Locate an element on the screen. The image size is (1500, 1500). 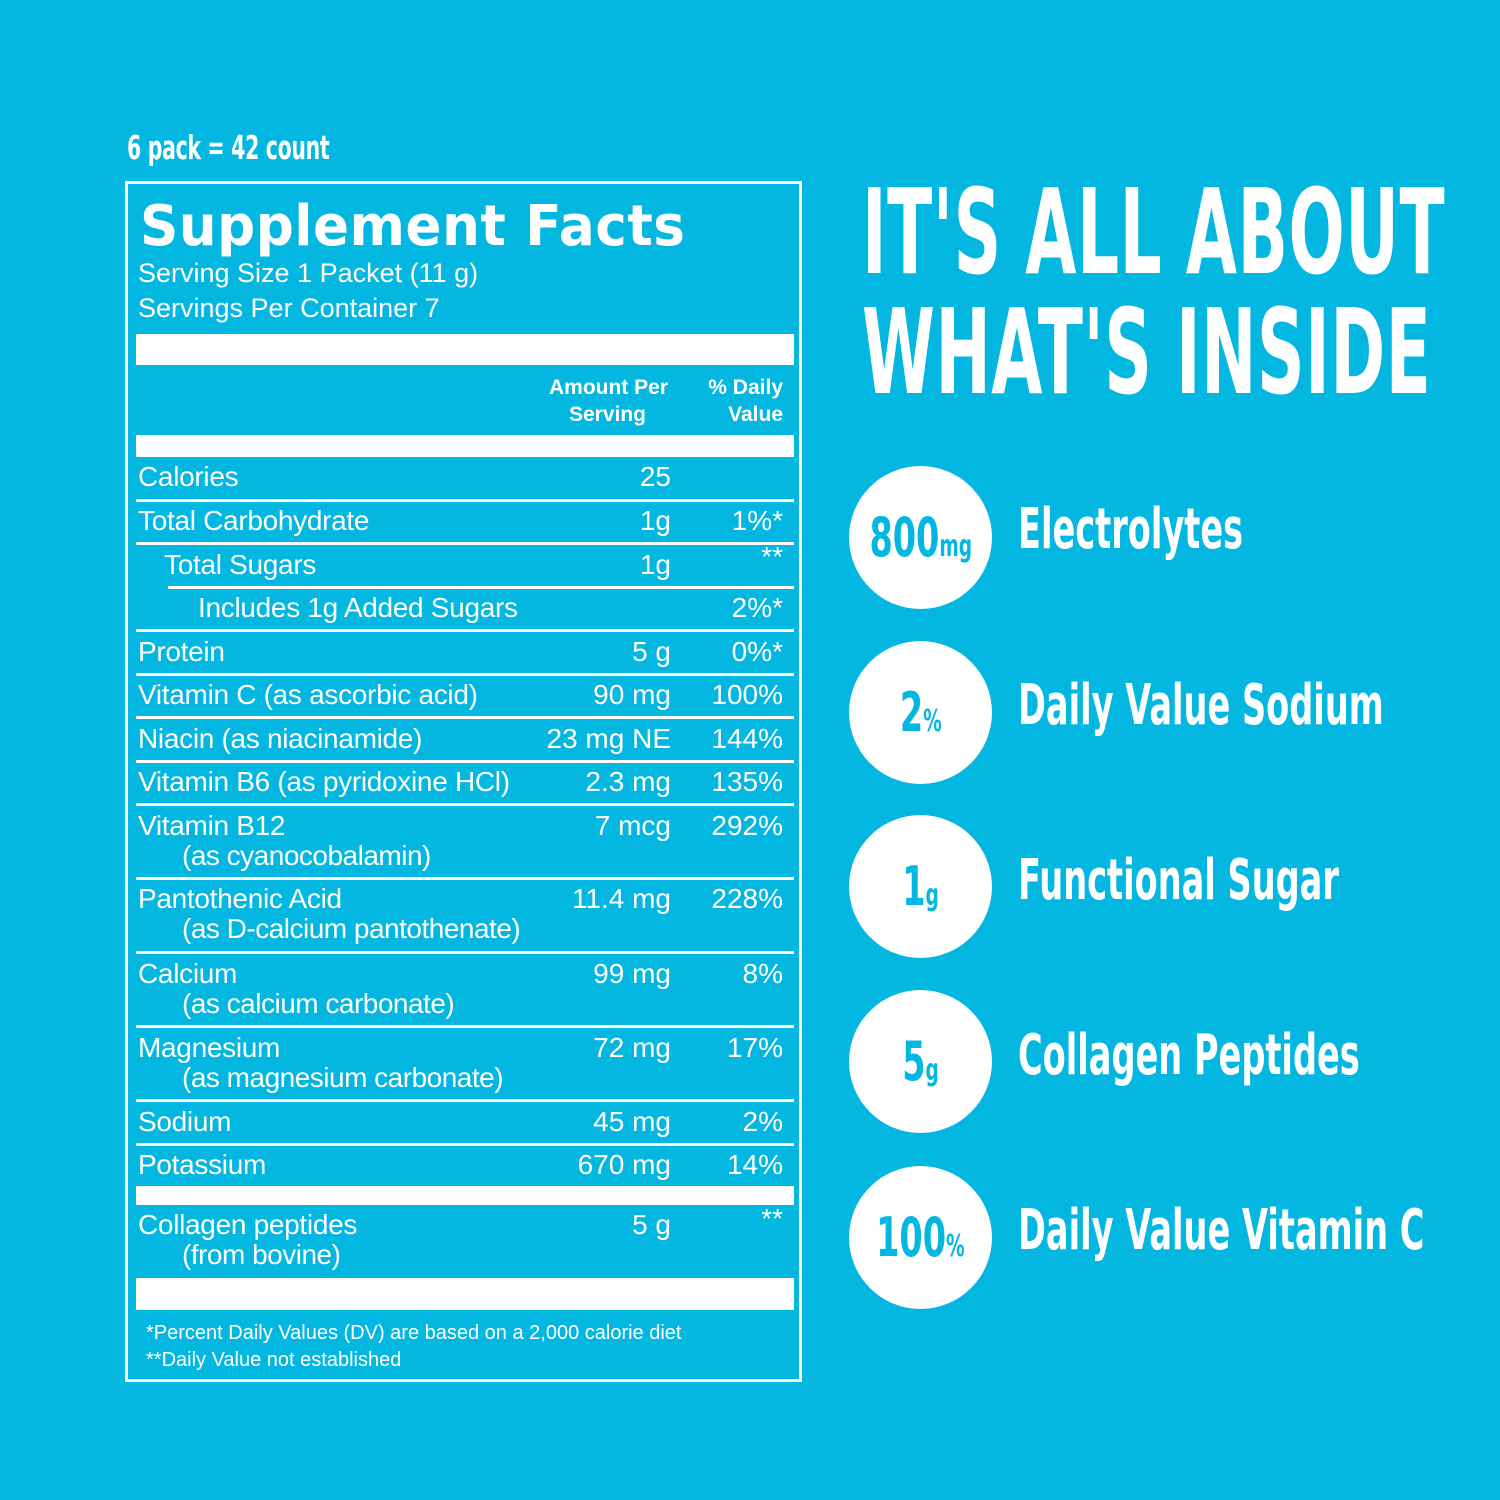
facts-title: Supplement Facts is located at coordinates (413, 226).